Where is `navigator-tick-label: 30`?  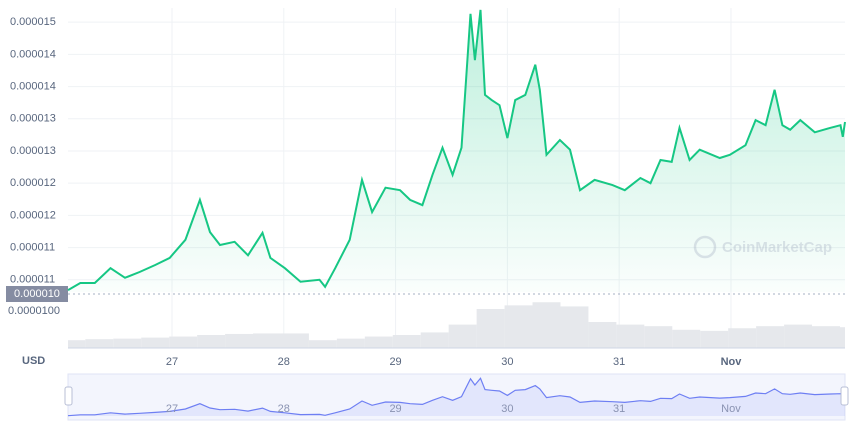 navigator-tick-label: 30 is located at coordinates (507, 409).